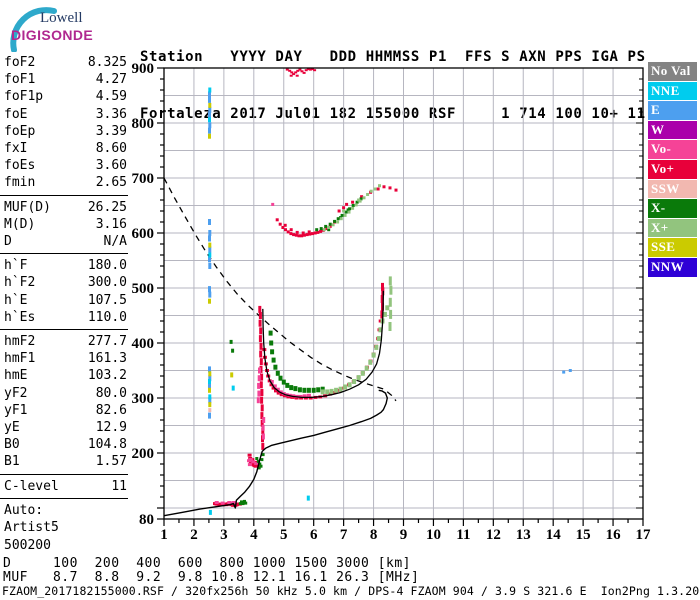  What do you see at coordinates (296, 361) in the screenshot?
I see `series-f-inner-x` at bounding box center [296, 361].